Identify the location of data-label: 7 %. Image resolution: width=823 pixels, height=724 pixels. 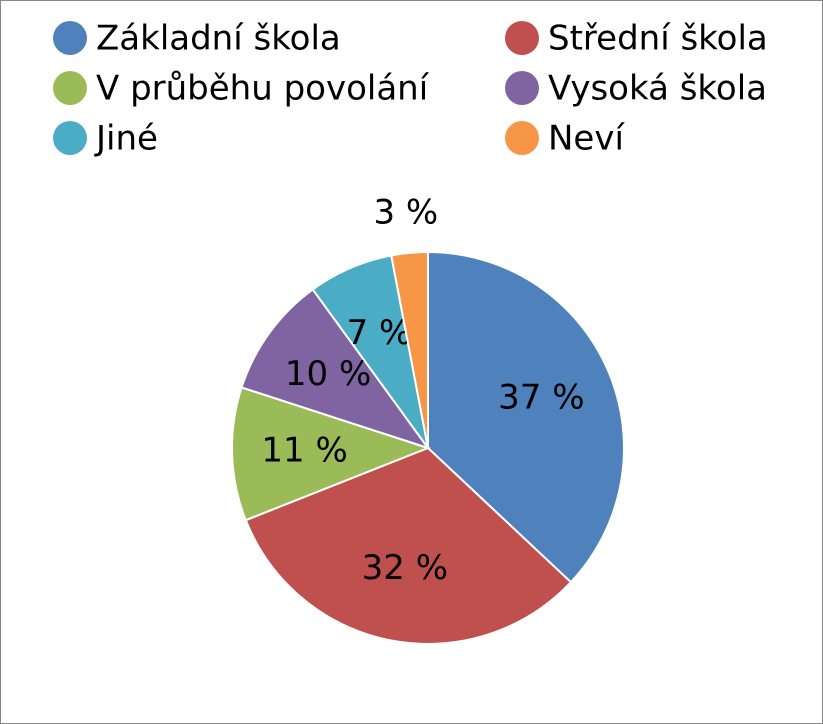
(379, 333).